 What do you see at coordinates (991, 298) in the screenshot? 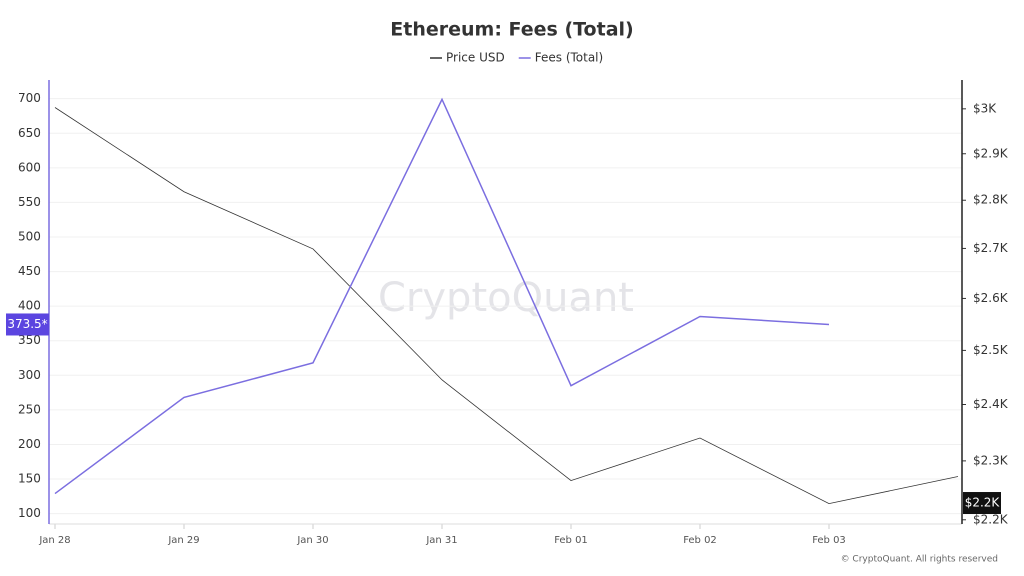
I see `y2-tick-label: $2.6K` at bounding box center [991, 298].